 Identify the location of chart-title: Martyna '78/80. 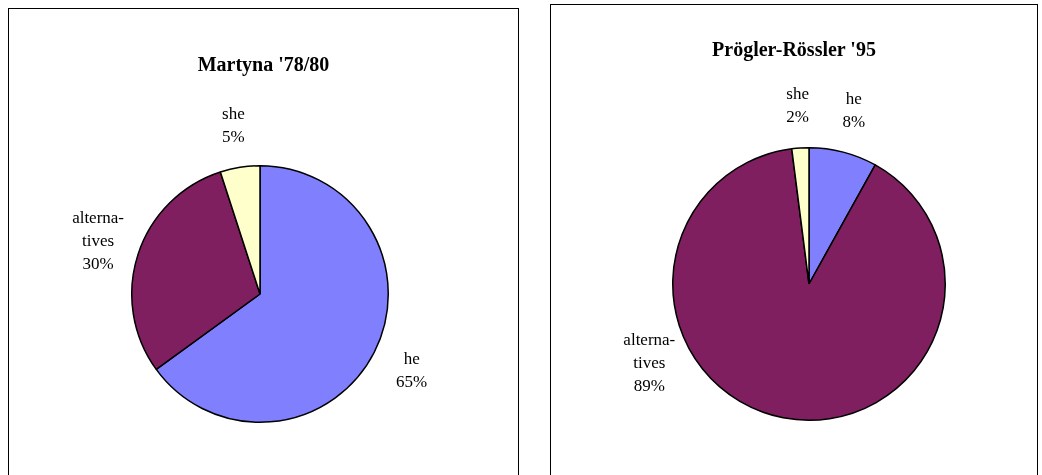
(263, 65).